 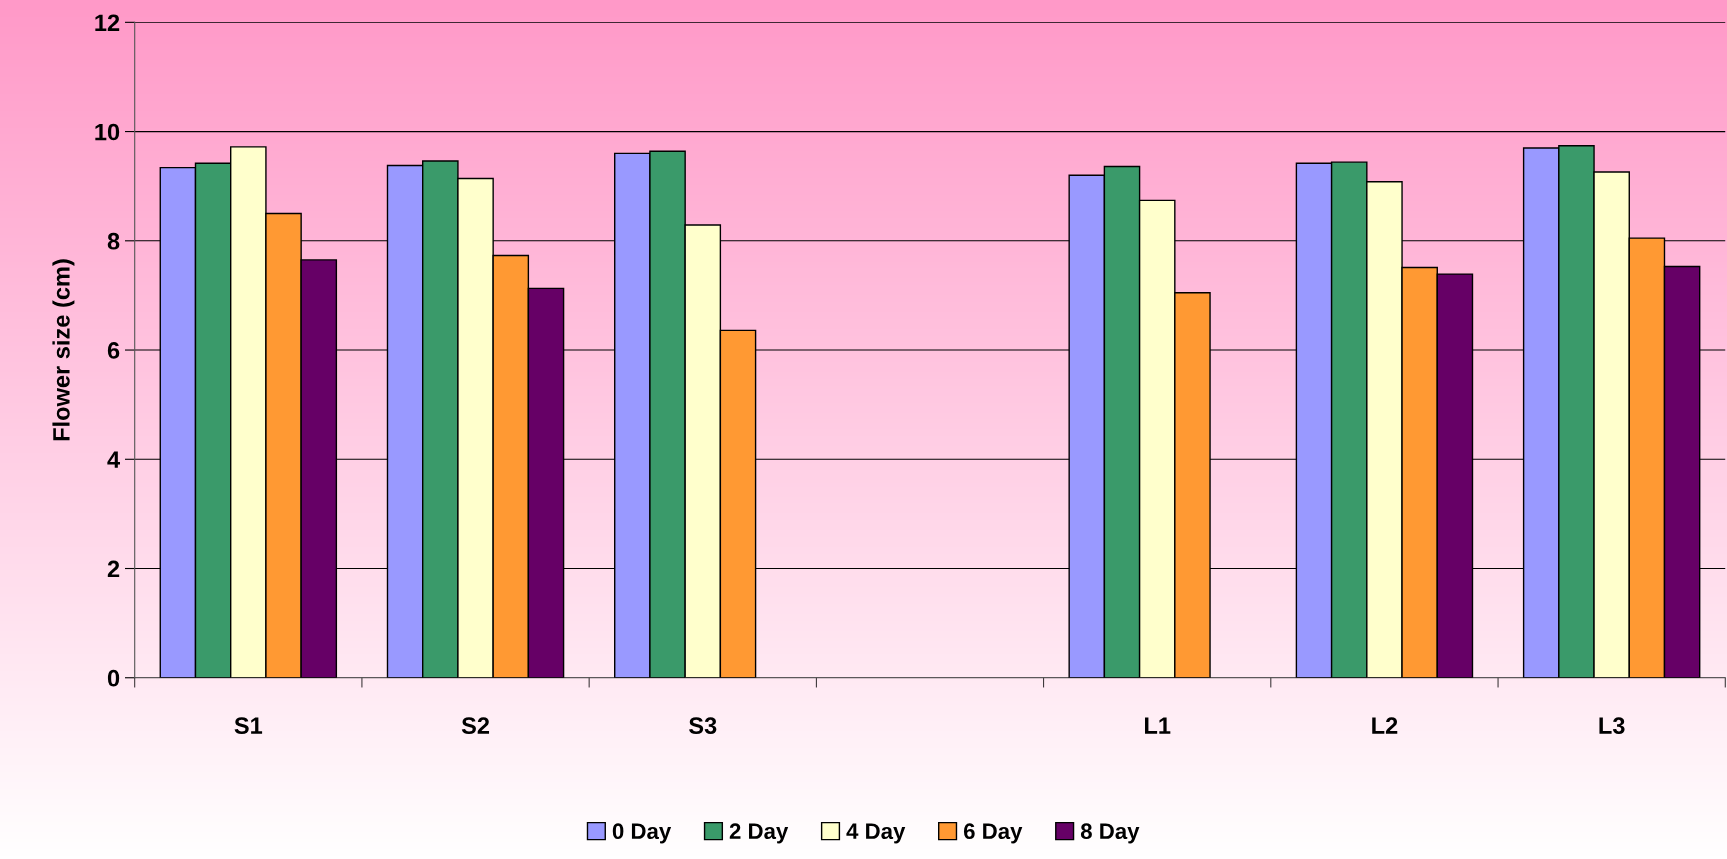 I want to click on y-tick-label: 6, so click(x=113, y=350).